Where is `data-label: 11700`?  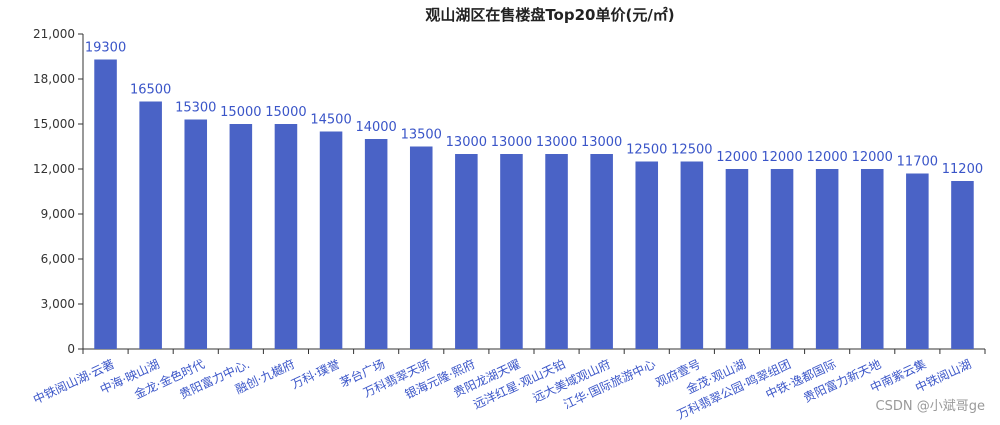 data-label: 11700 is located at coordinates (917, 162).